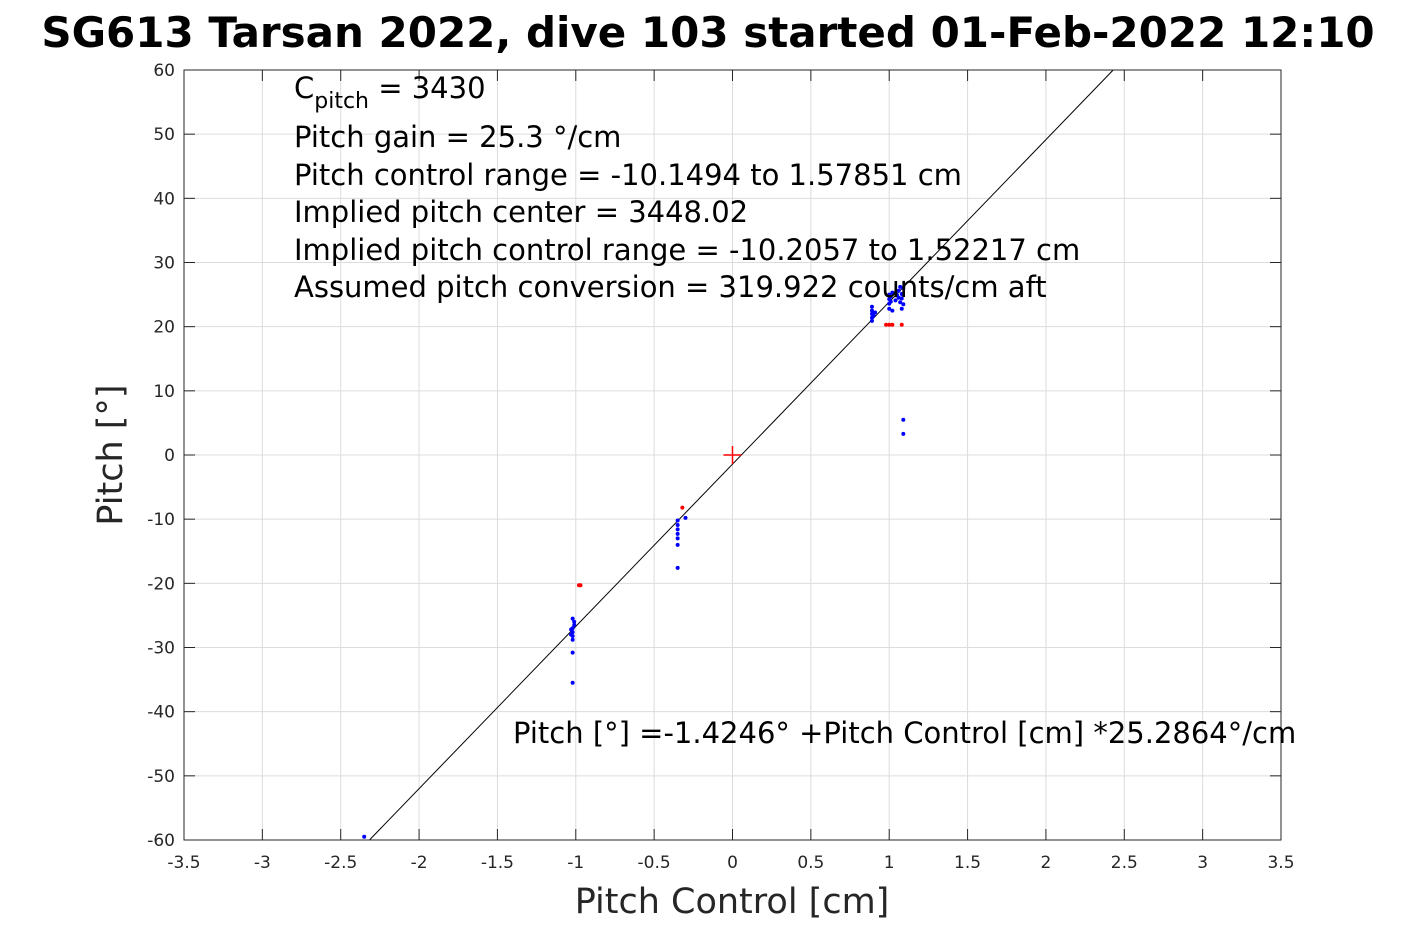 The width and height of the screenshot is (1417, 945). What do you see at coordinates (183, 863) in the screenshot?
I see `x-tick-label: -3.5` at bounding box center [183, 863].